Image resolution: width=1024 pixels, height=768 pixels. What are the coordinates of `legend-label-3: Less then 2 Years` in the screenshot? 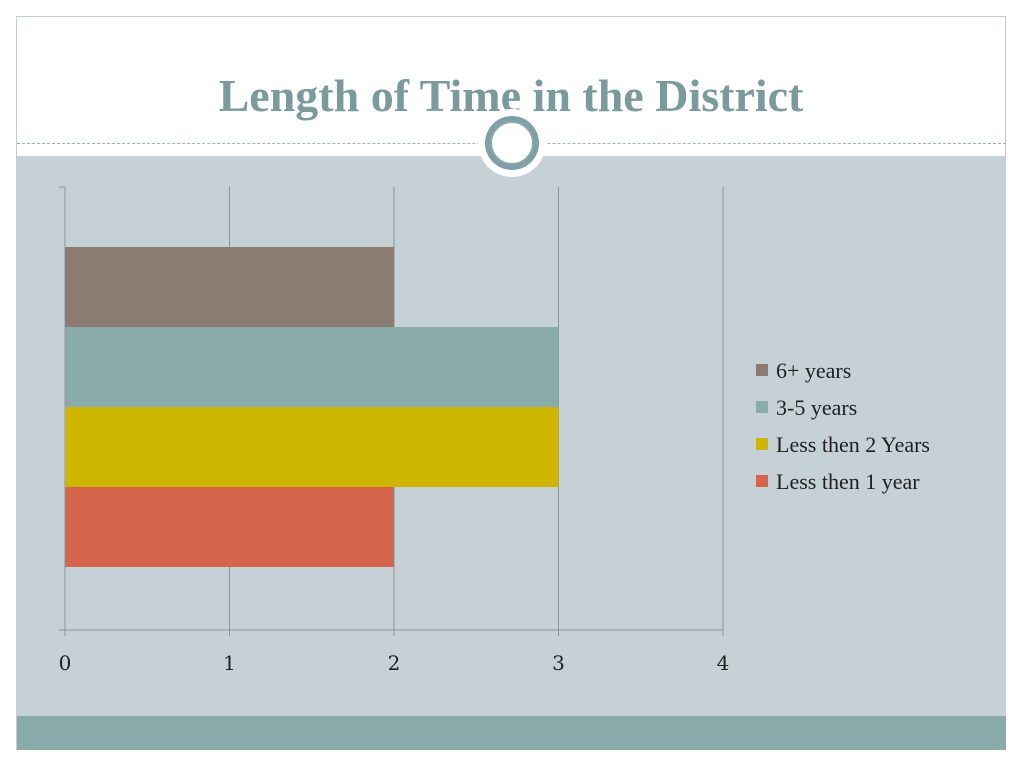 It's located at (853, 444).